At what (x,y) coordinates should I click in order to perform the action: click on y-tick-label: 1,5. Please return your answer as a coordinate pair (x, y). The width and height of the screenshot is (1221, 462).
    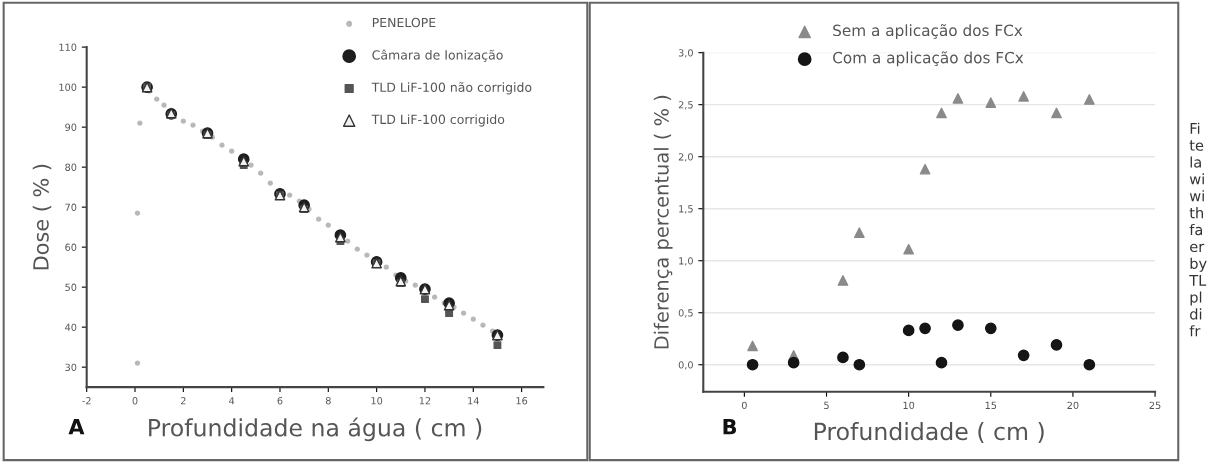
    Looking at the image, I should click on (686, 209).